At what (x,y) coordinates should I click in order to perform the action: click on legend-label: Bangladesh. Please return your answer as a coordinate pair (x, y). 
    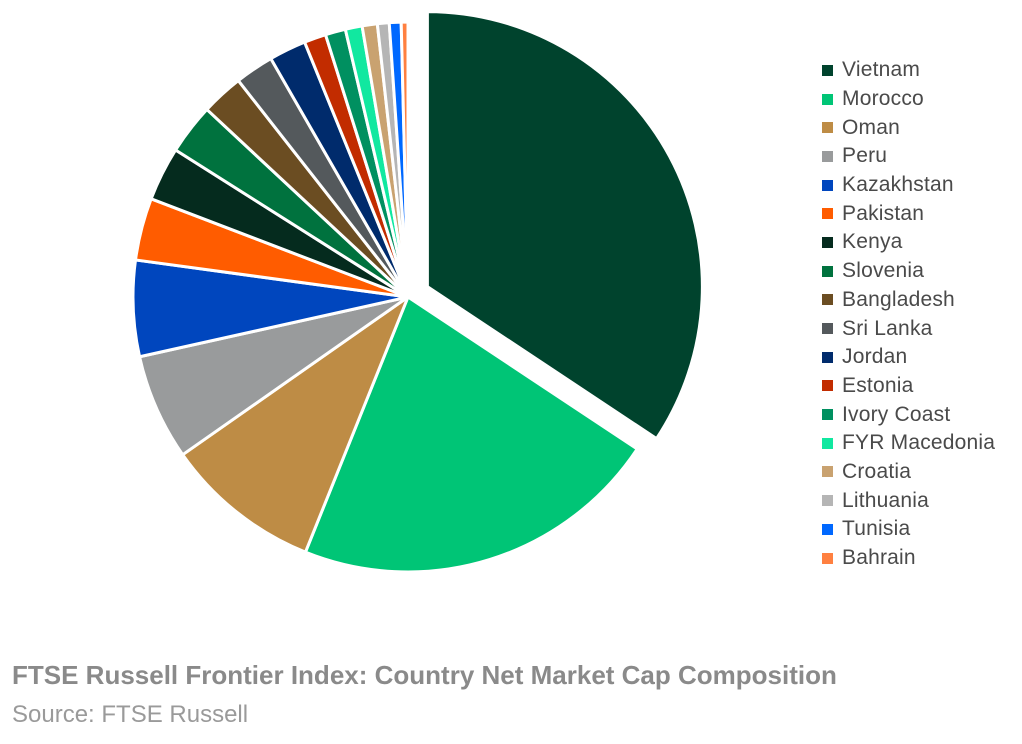
    Looking at the image, I should click on (898, 299).